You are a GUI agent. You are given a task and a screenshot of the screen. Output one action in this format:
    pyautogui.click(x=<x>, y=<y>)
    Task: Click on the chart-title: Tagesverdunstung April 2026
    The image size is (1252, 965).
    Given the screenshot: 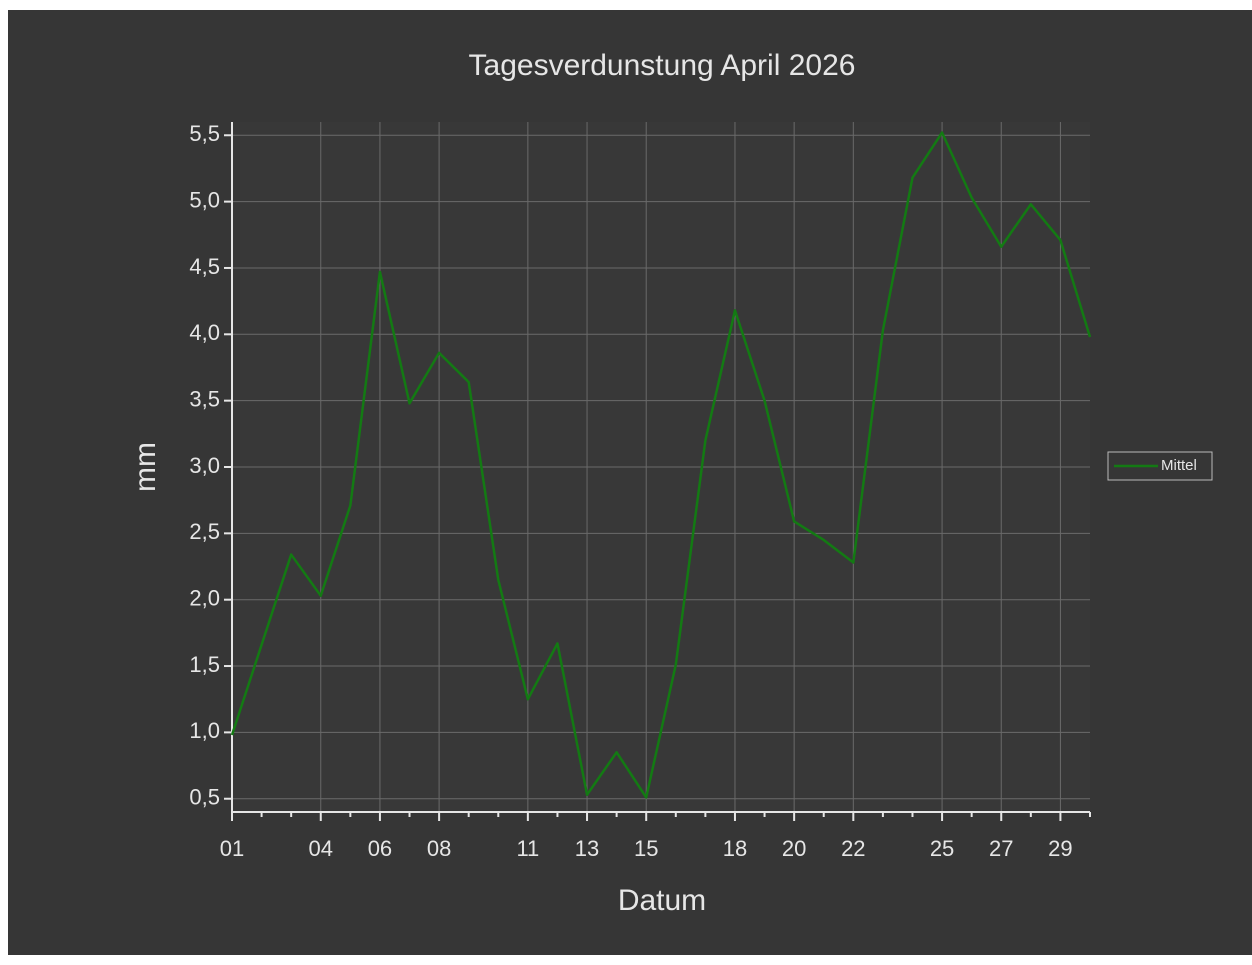 What is the action you would take?
    pyautogui.click(x=662, y=65)
    